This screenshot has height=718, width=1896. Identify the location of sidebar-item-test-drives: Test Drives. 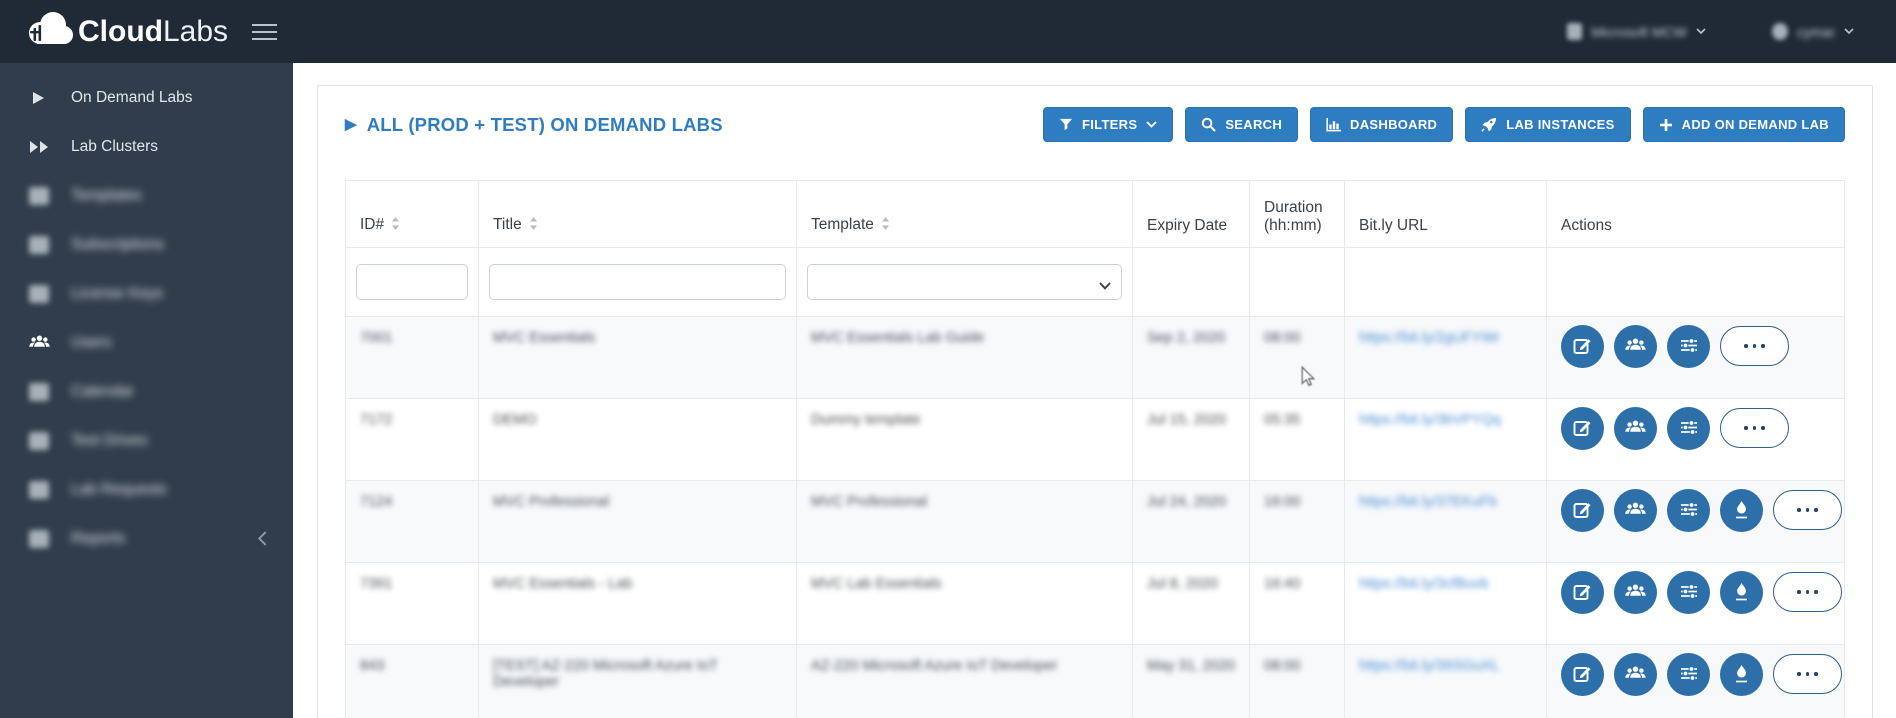
(146, 440).